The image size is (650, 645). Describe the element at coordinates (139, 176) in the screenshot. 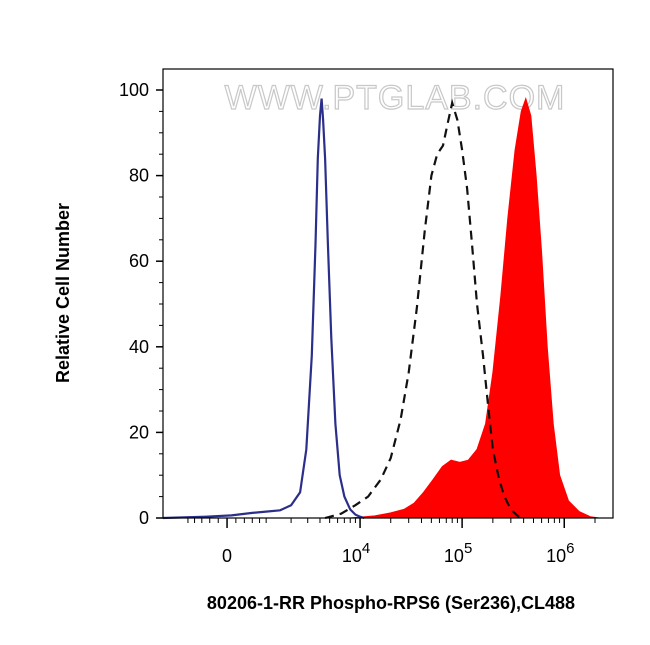

I see `y-tick-label: 80` at that location.